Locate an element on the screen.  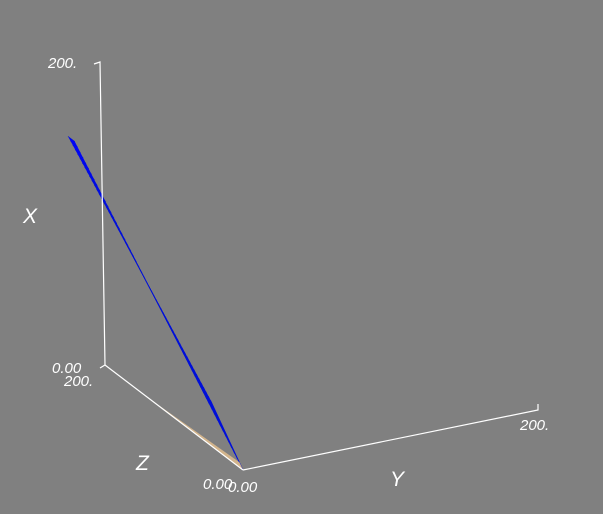
y-tick-max: 200. is located at coordinates (534, 425).